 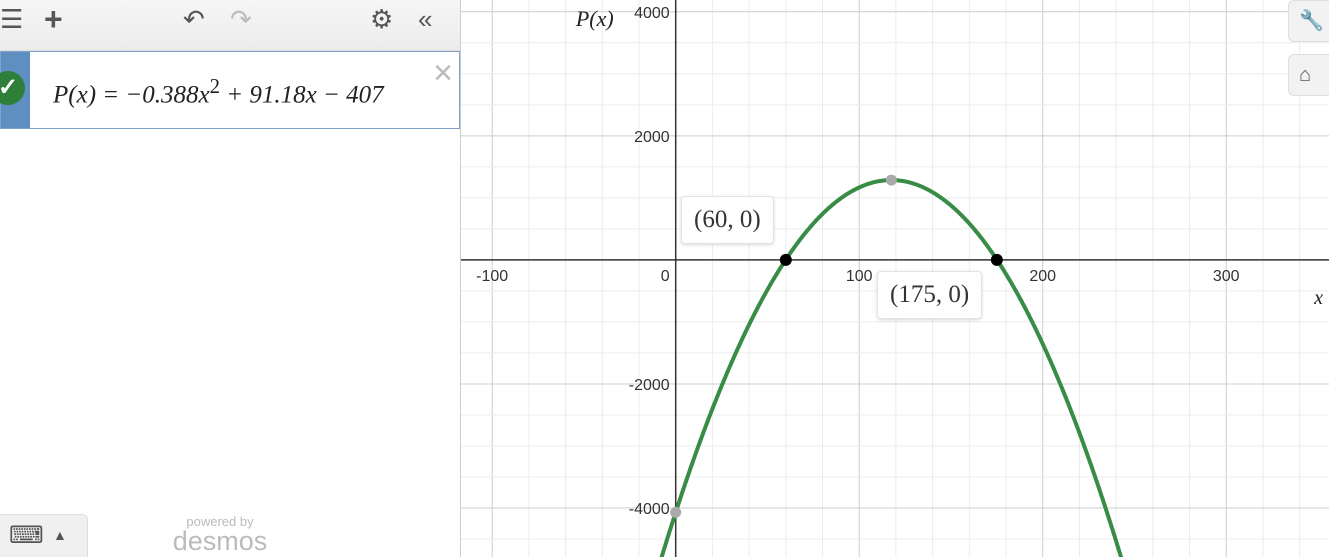 I want to click on x-tick-label: 300, so click(x=1226, y=276).